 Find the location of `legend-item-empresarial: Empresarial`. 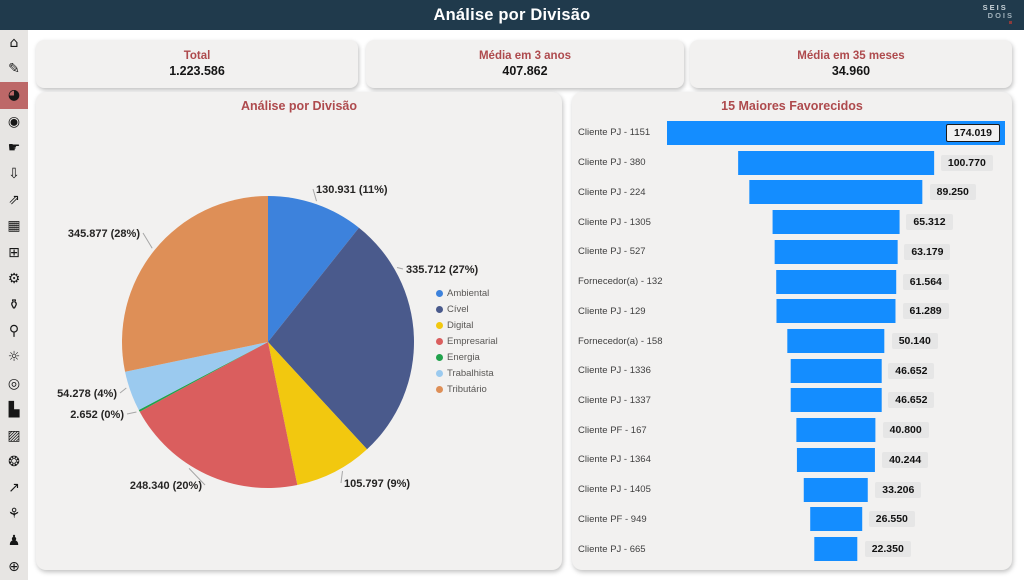

legend-item-empresarial: Empresarial is located at coordinates (467, 341).